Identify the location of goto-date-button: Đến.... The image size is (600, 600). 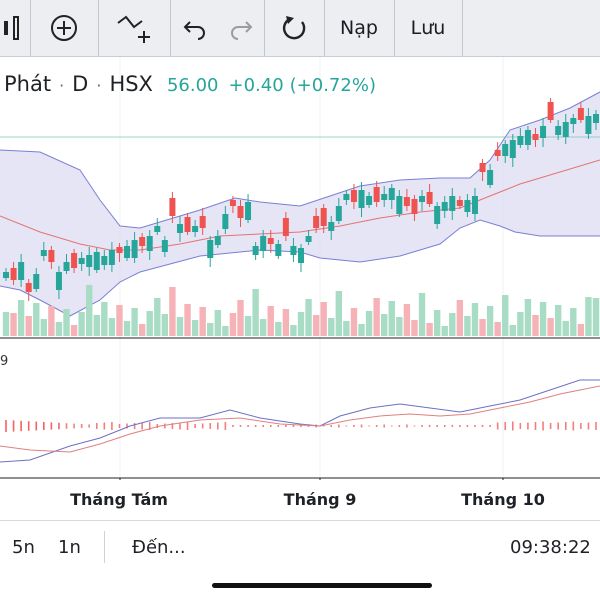
(159, 547).